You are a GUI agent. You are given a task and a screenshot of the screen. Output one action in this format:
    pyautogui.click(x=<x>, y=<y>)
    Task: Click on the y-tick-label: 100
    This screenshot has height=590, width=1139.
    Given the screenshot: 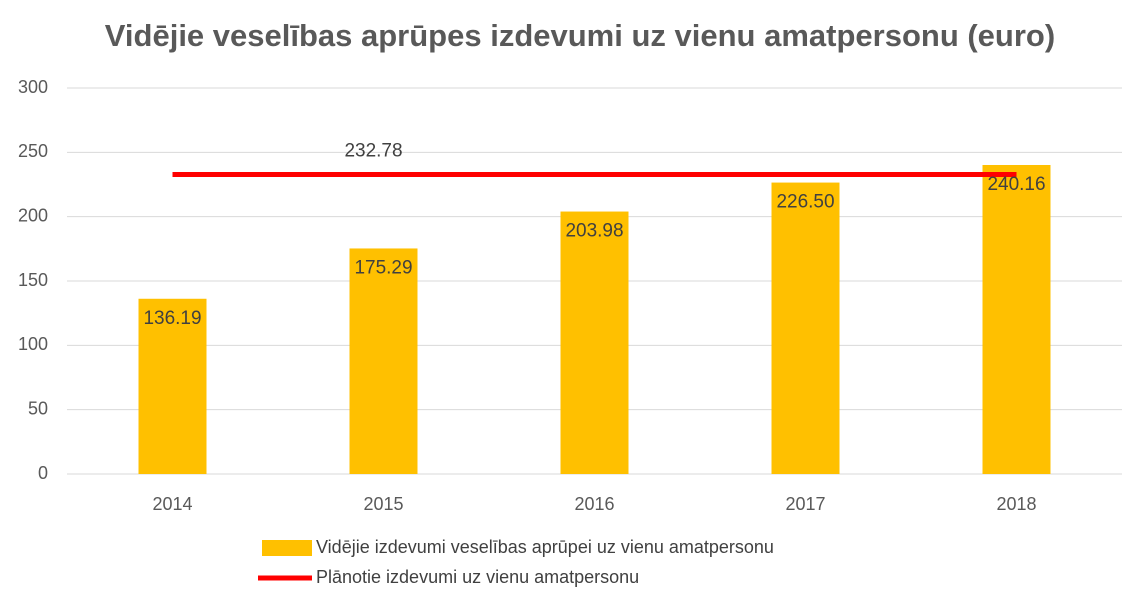 What is the action you would take?
    pyautogui.click(x=33, y=344)
    